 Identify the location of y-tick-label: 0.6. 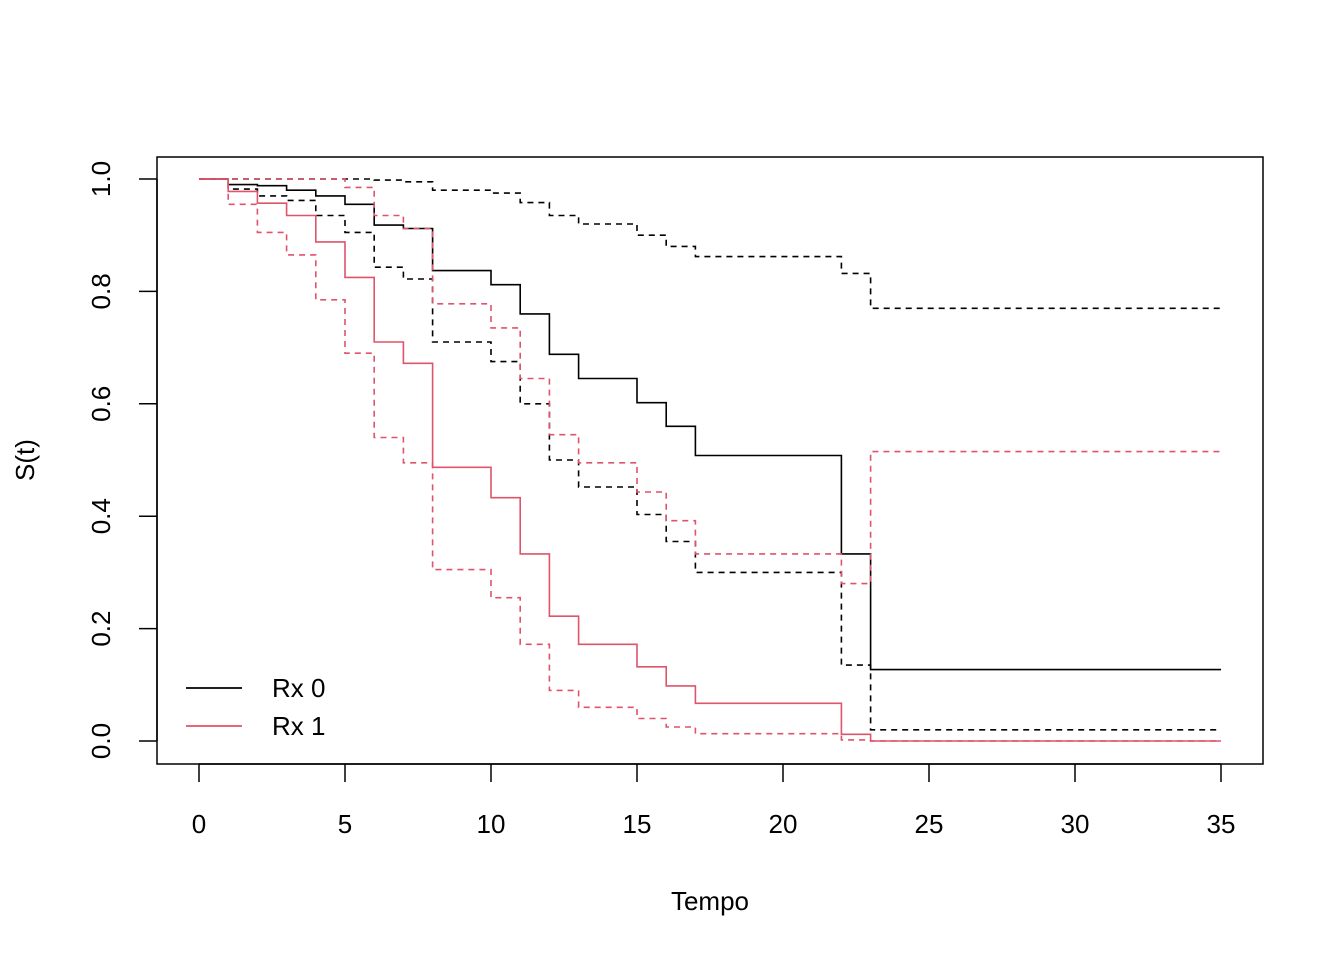
(101, 404).